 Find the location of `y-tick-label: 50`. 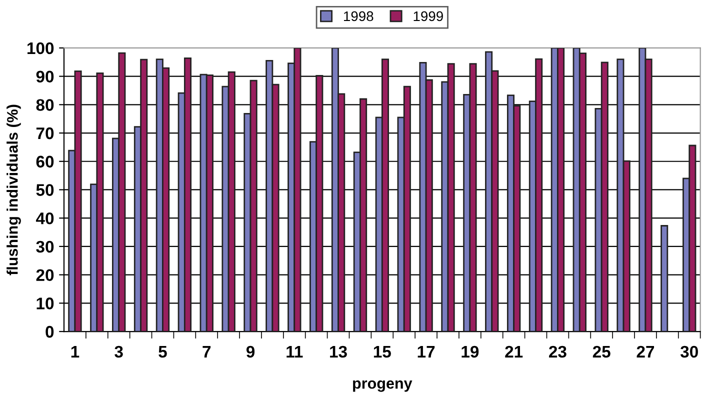

y-tick-label: 50 is located at coordinates (45, 190).